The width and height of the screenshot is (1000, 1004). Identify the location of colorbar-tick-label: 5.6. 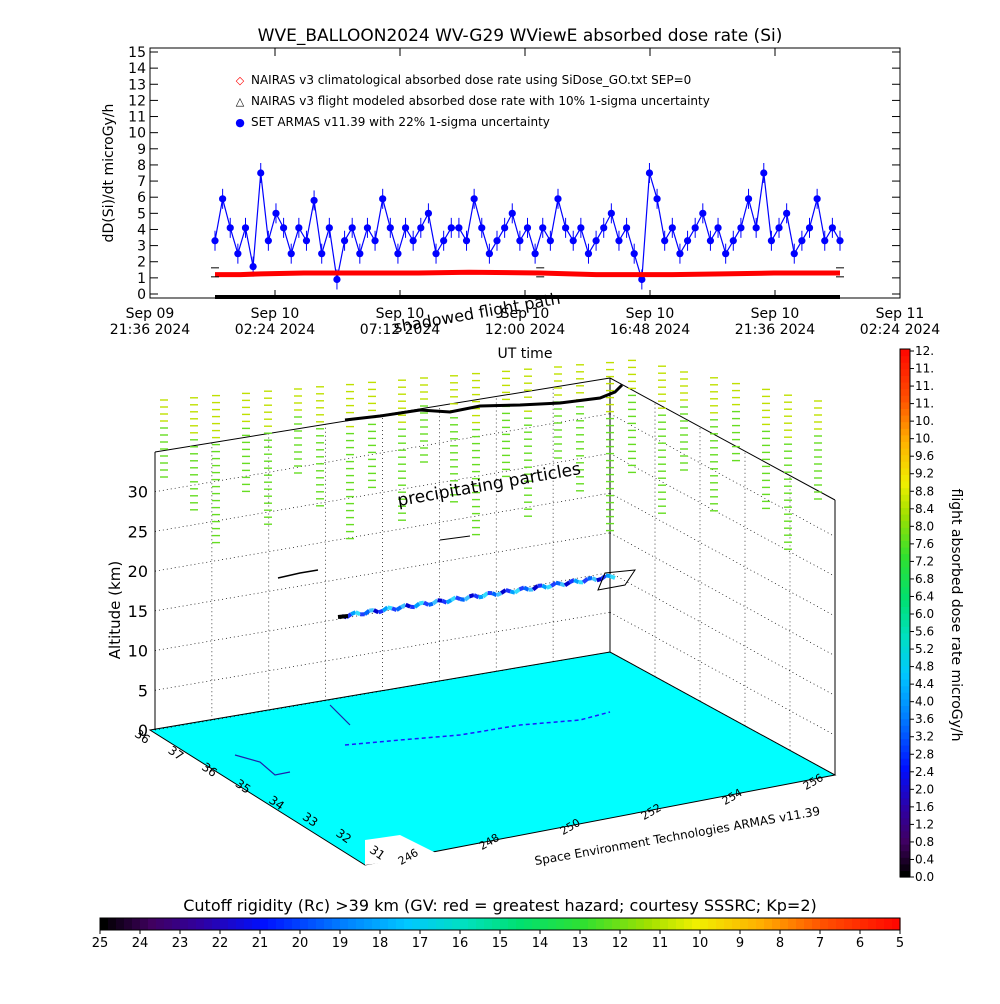
(924, 632).